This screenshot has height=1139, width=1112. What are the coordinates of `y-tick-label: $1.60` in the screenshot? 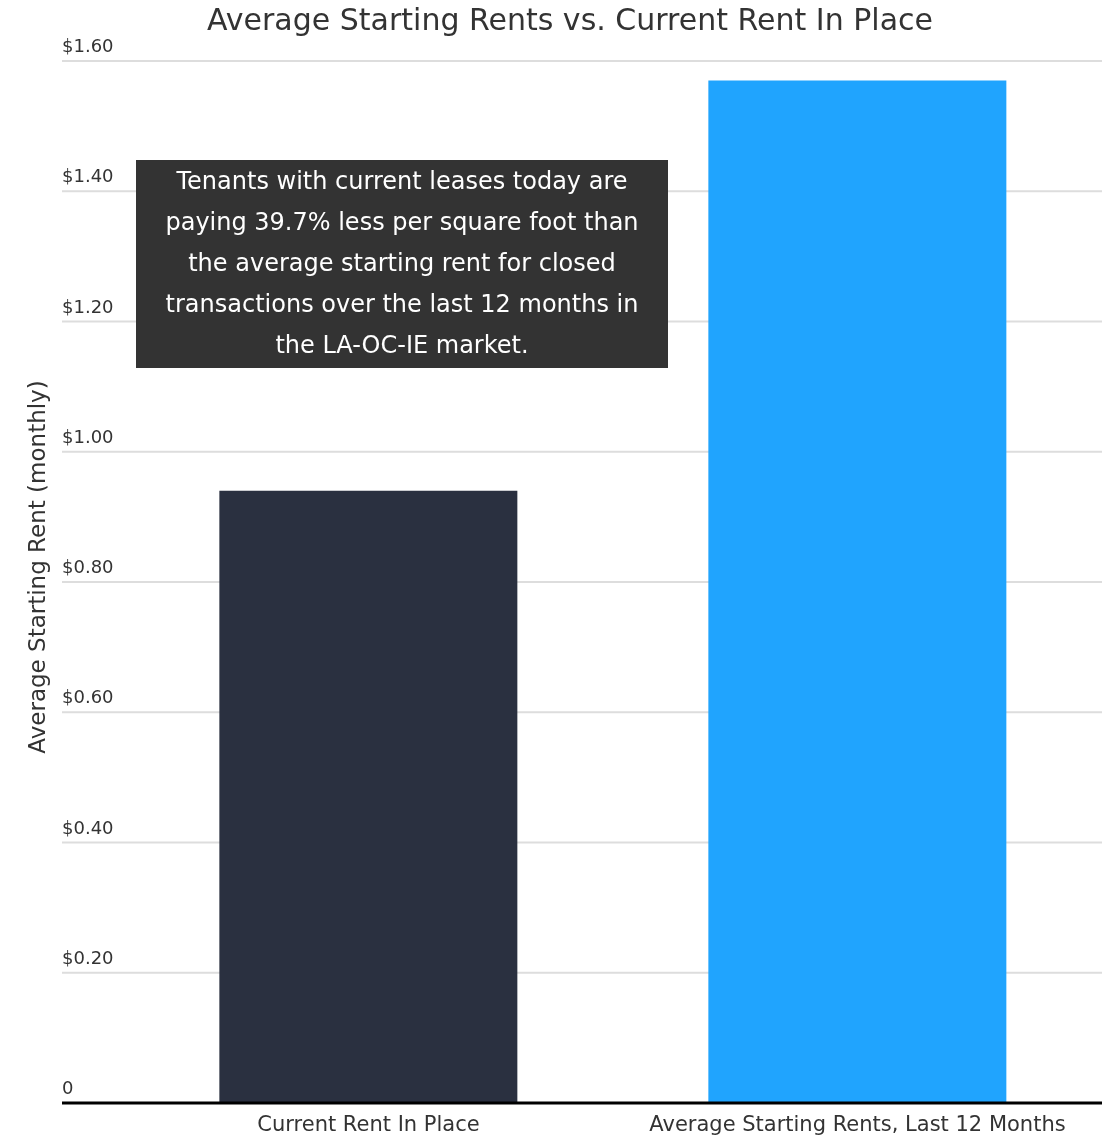 It's located at (88, 45).